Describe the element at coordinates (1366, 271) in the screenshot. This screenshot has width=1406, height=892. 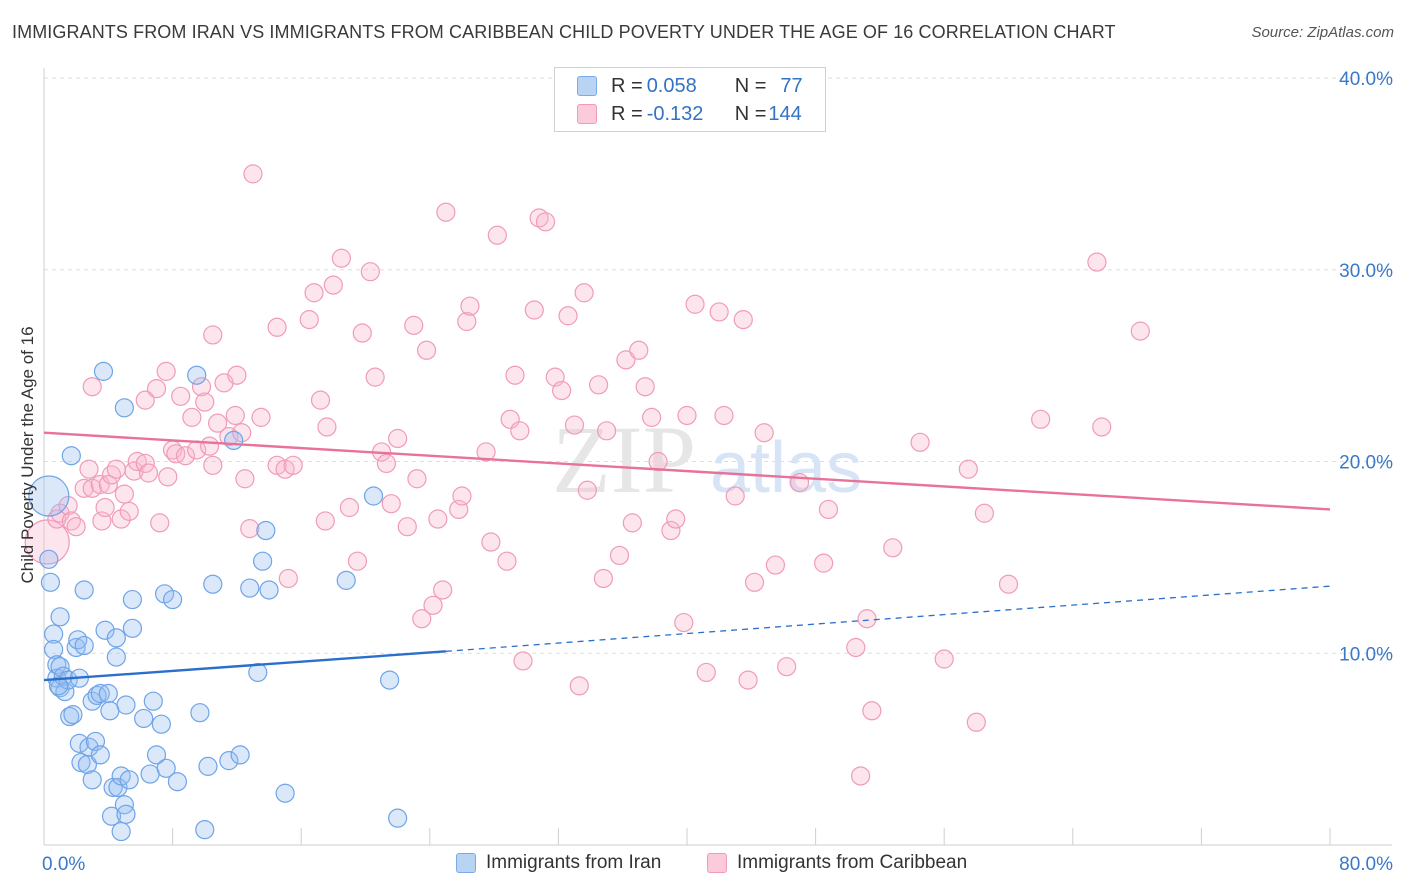
I see `y-tick-label: 30.0%` at that location.